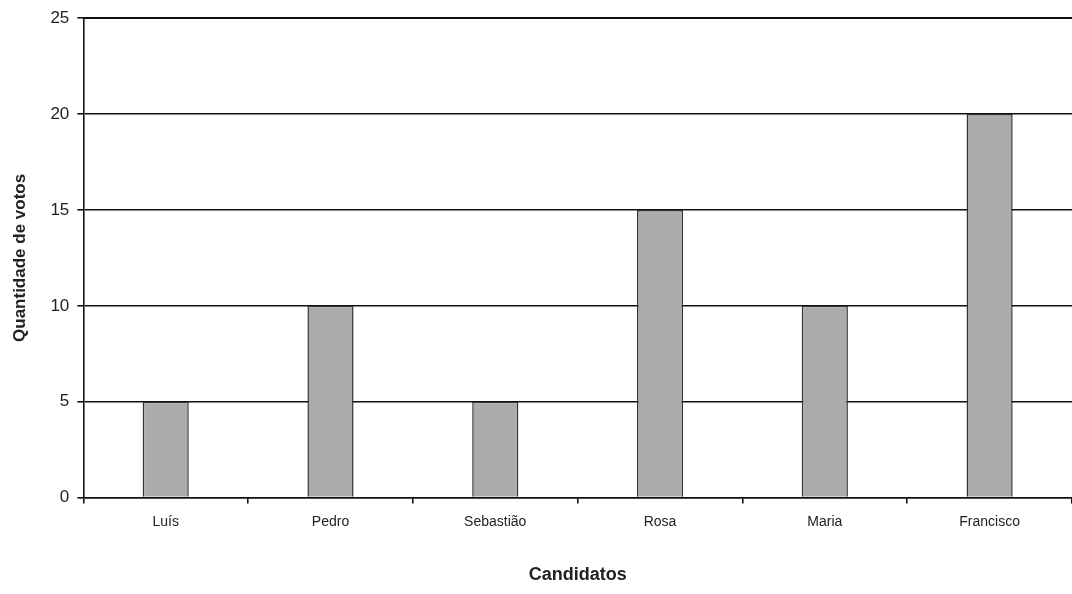 This screenshot has width=1072, height=594. I want to click on y-tick-label: 25, so click(60, 17).